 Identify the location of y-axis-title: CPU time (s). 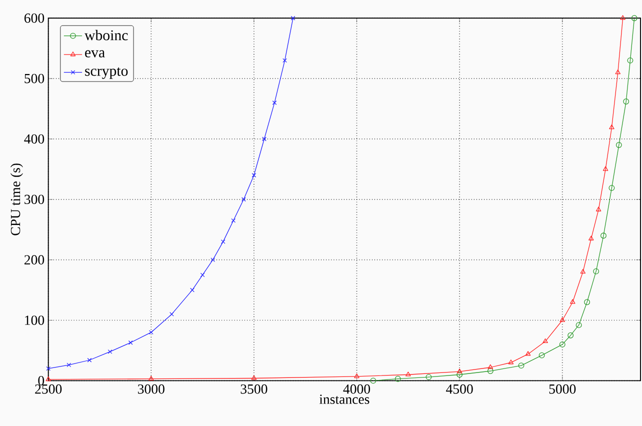
(16, 200).